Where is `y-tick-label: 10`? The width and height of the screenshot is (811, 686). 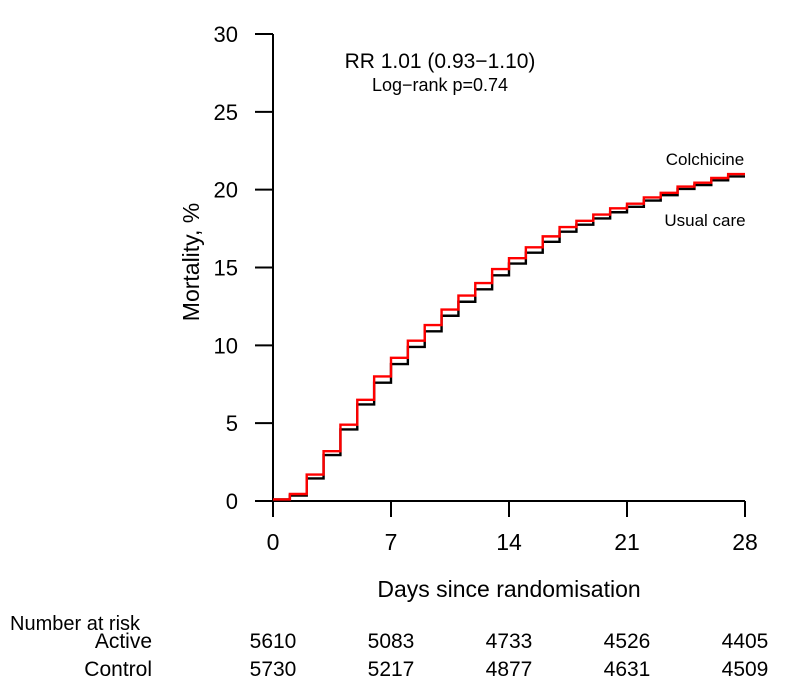 y-tick-label: 10 is located at coordinates (226, 345).